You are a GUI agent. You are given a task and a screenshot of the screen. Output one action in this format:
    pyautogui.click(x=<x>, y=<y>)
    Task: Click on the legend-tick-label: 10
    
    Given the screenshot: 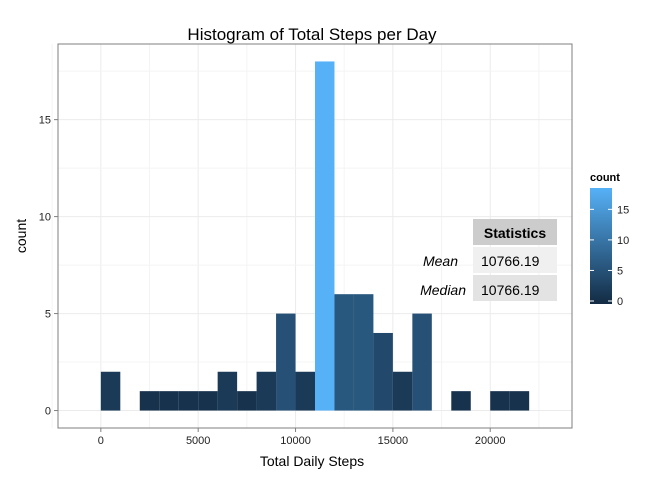 What is the action you would take?
    pyautogui.click(x=623, y=241)
    